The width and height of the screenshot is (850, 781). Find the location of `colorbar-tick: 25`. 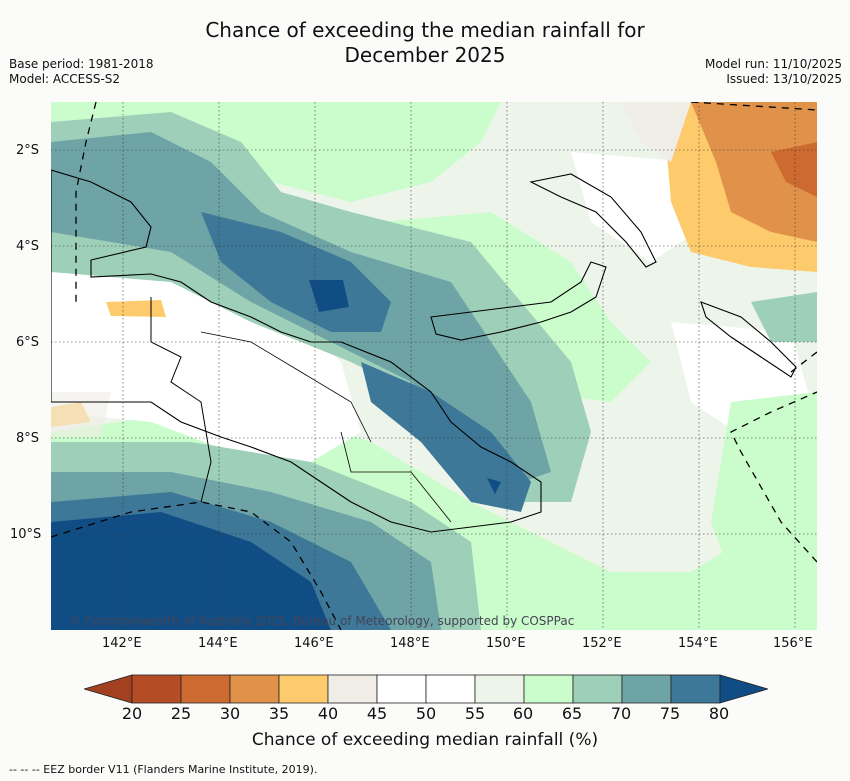

colorbar-tick: 25 is located at coordinates (181, 713).